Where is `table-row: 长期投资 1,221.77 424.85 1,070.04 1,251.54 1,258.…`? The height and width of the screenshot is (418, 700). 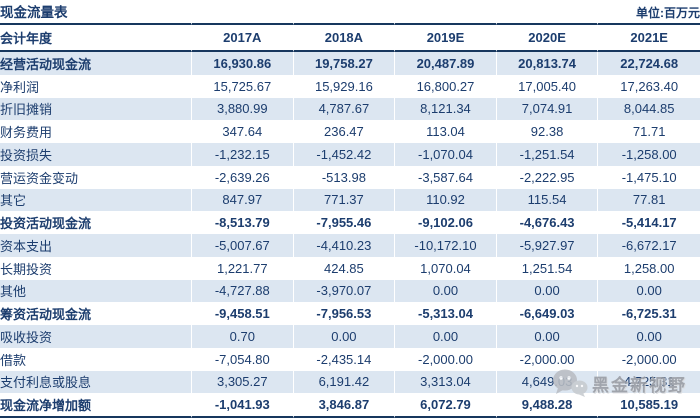
table-row: 长期投资 1,221.77 424.85 1,070.04 1,251.54 1,258.… is located at coordinates (350, 268).